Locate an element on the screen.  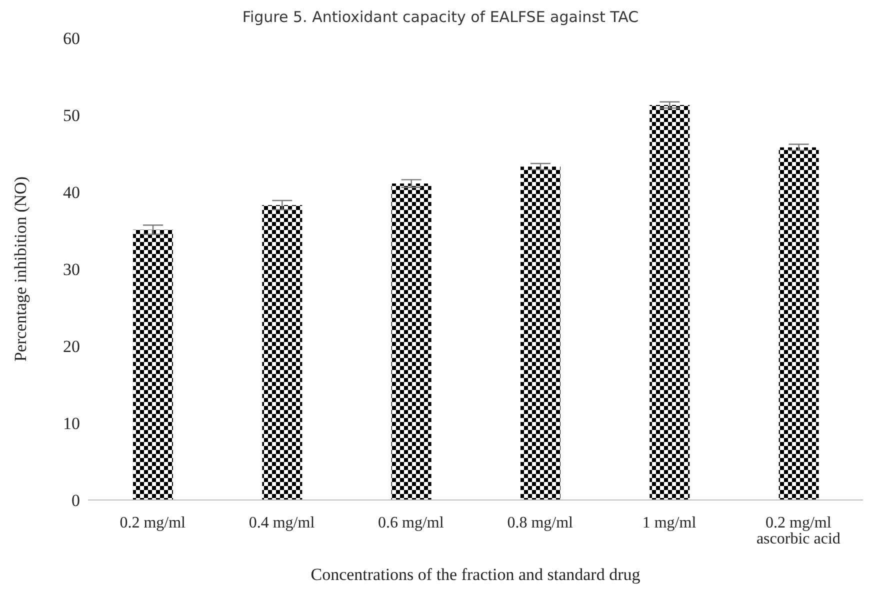
y-tick-label: 0 is located at coordinates (76, 500).